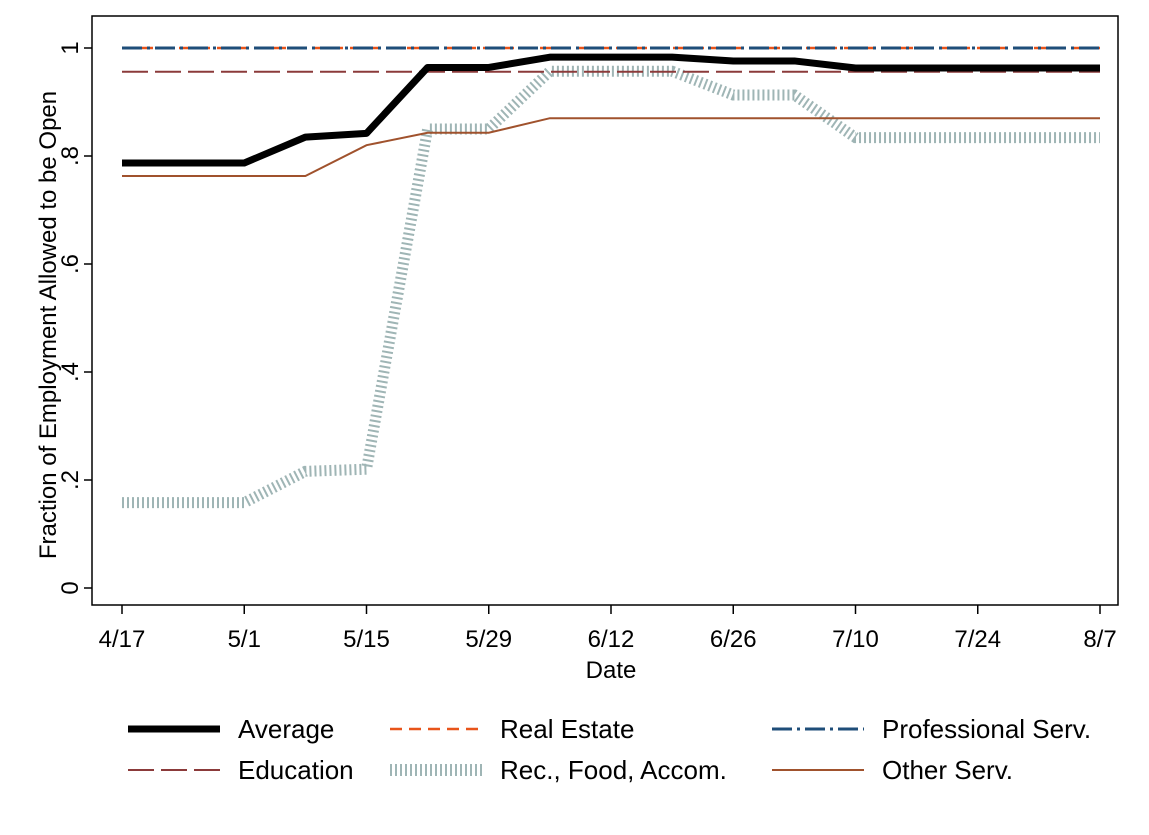  What do you see at coordinates (611, 147) in the screenshot?
I see `series-line-other-serv` at bounding box center [611, 147].